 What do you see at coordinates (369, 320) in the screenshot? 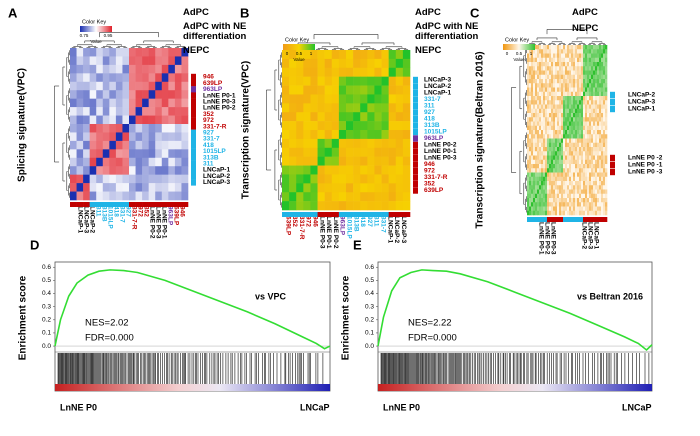
I see `y-tick-label: 0.2` at bounding box center [369, 320].